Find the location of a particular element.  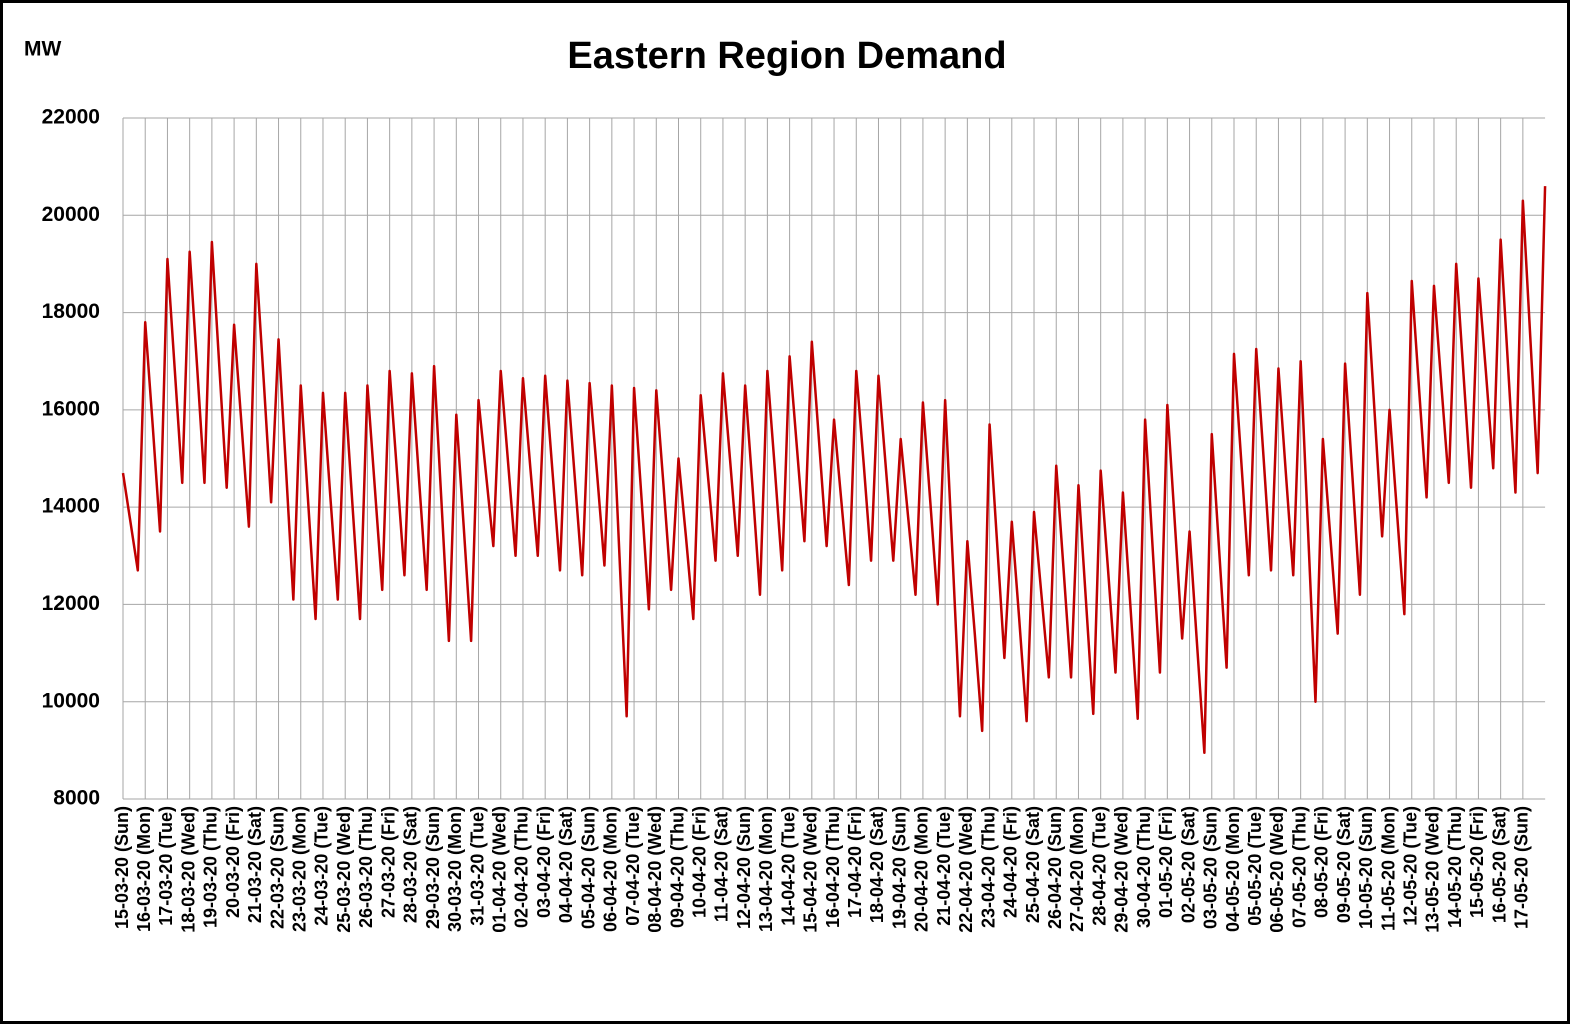

x-tick-label: 12-04-20 (Sun) is located at coordinates (744, 867).